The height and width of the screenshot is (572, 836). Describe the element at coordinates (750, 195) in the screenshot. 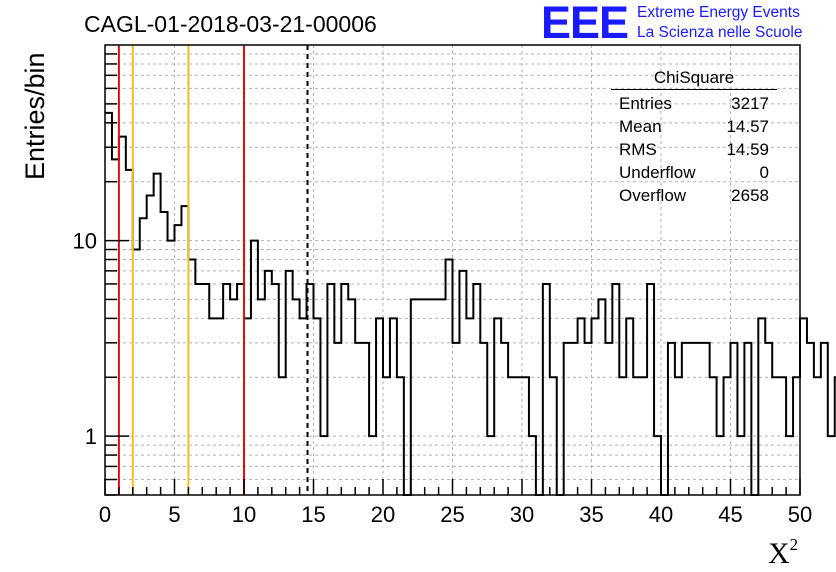

I see `stats-value: 2658` at that location.